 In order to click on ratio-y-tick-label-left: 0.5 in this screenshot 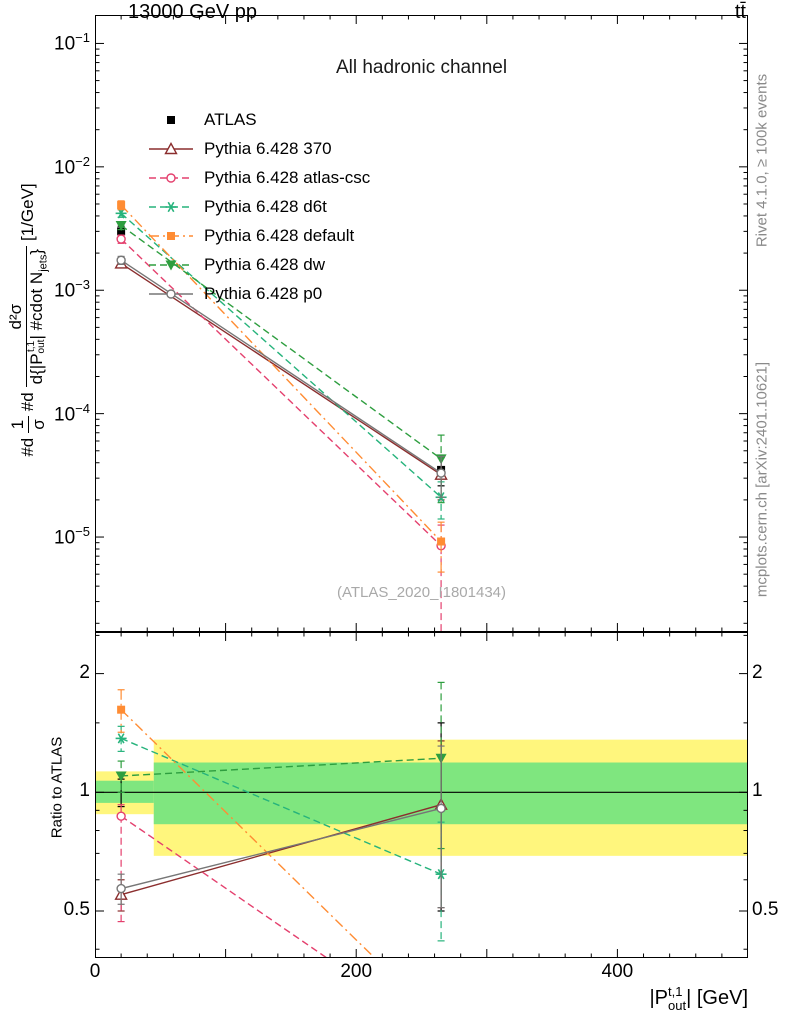, I will do `click(76, 909)`.